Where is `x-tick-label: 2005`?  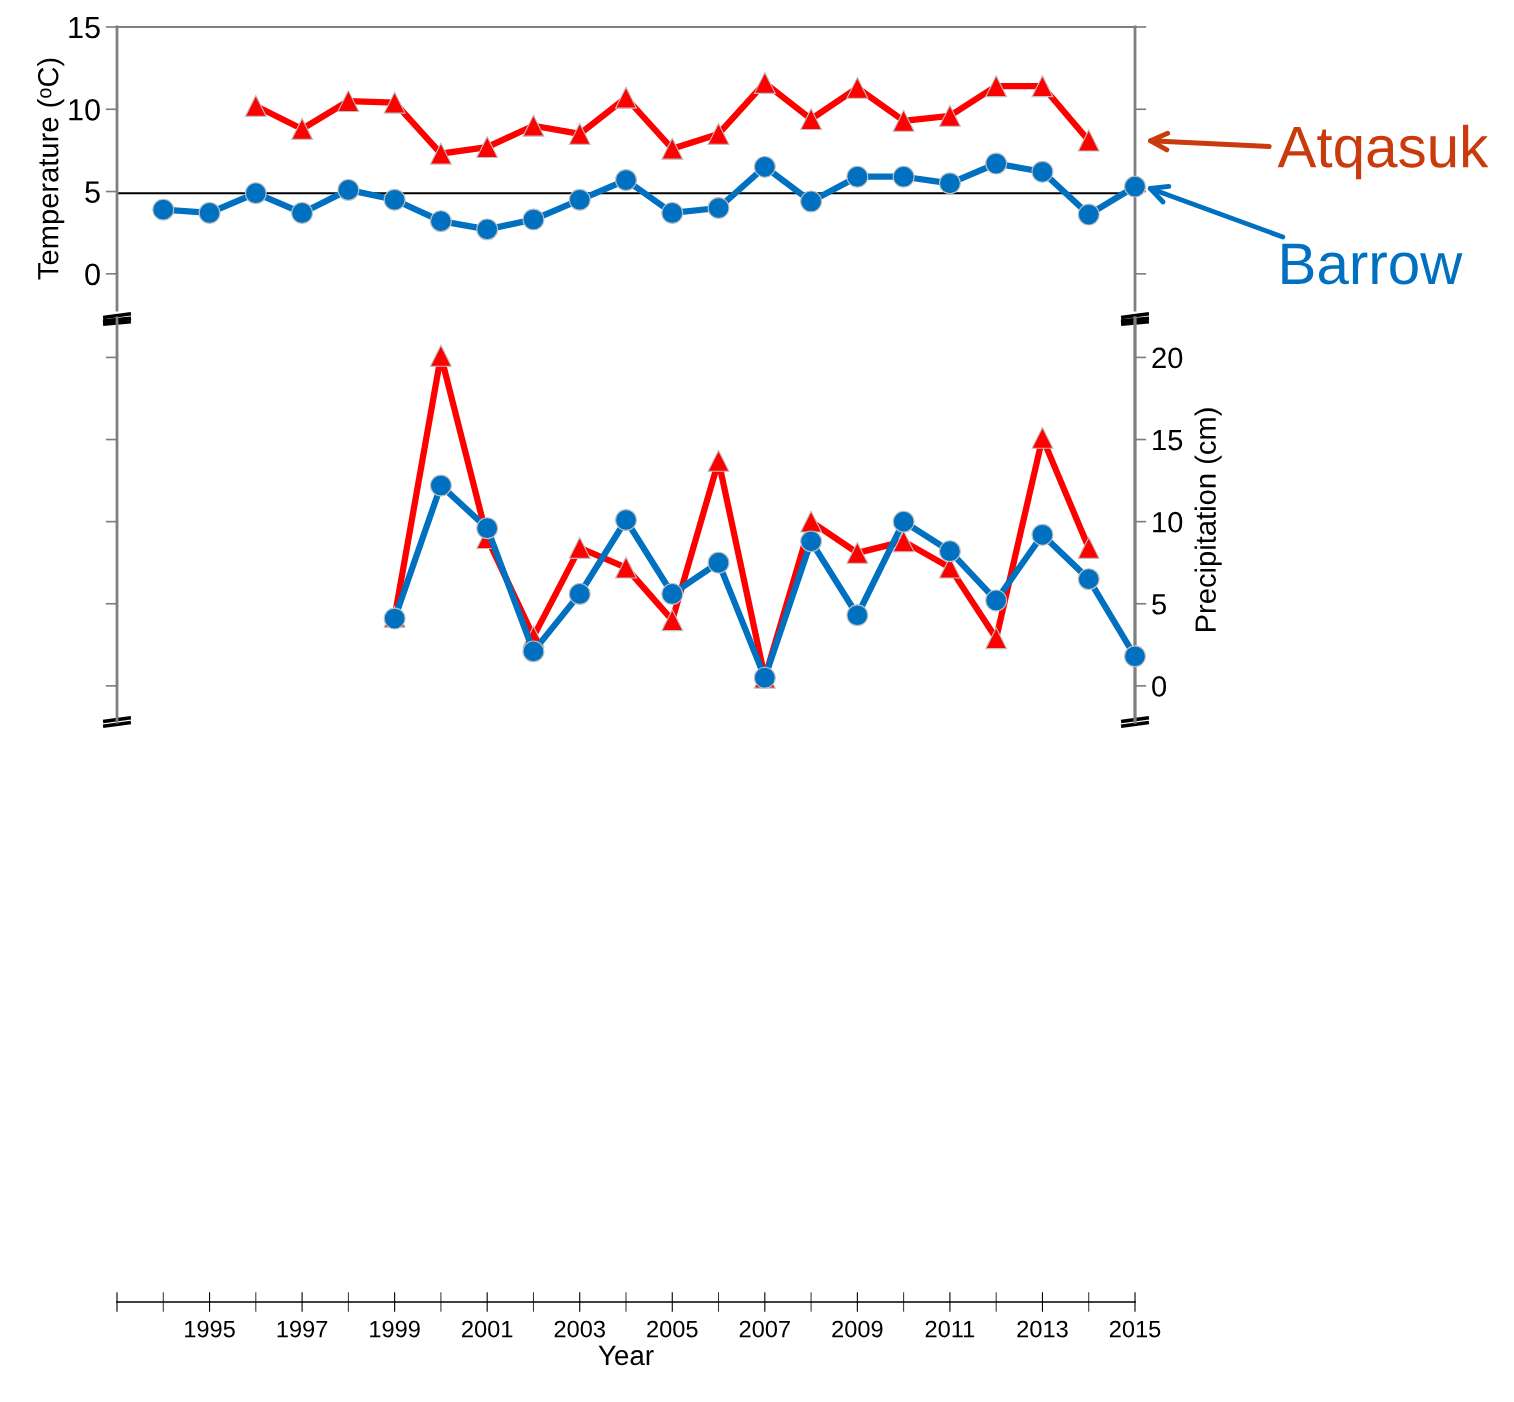 x-tick-label: 2005 is located at coordinates (672, 1329).